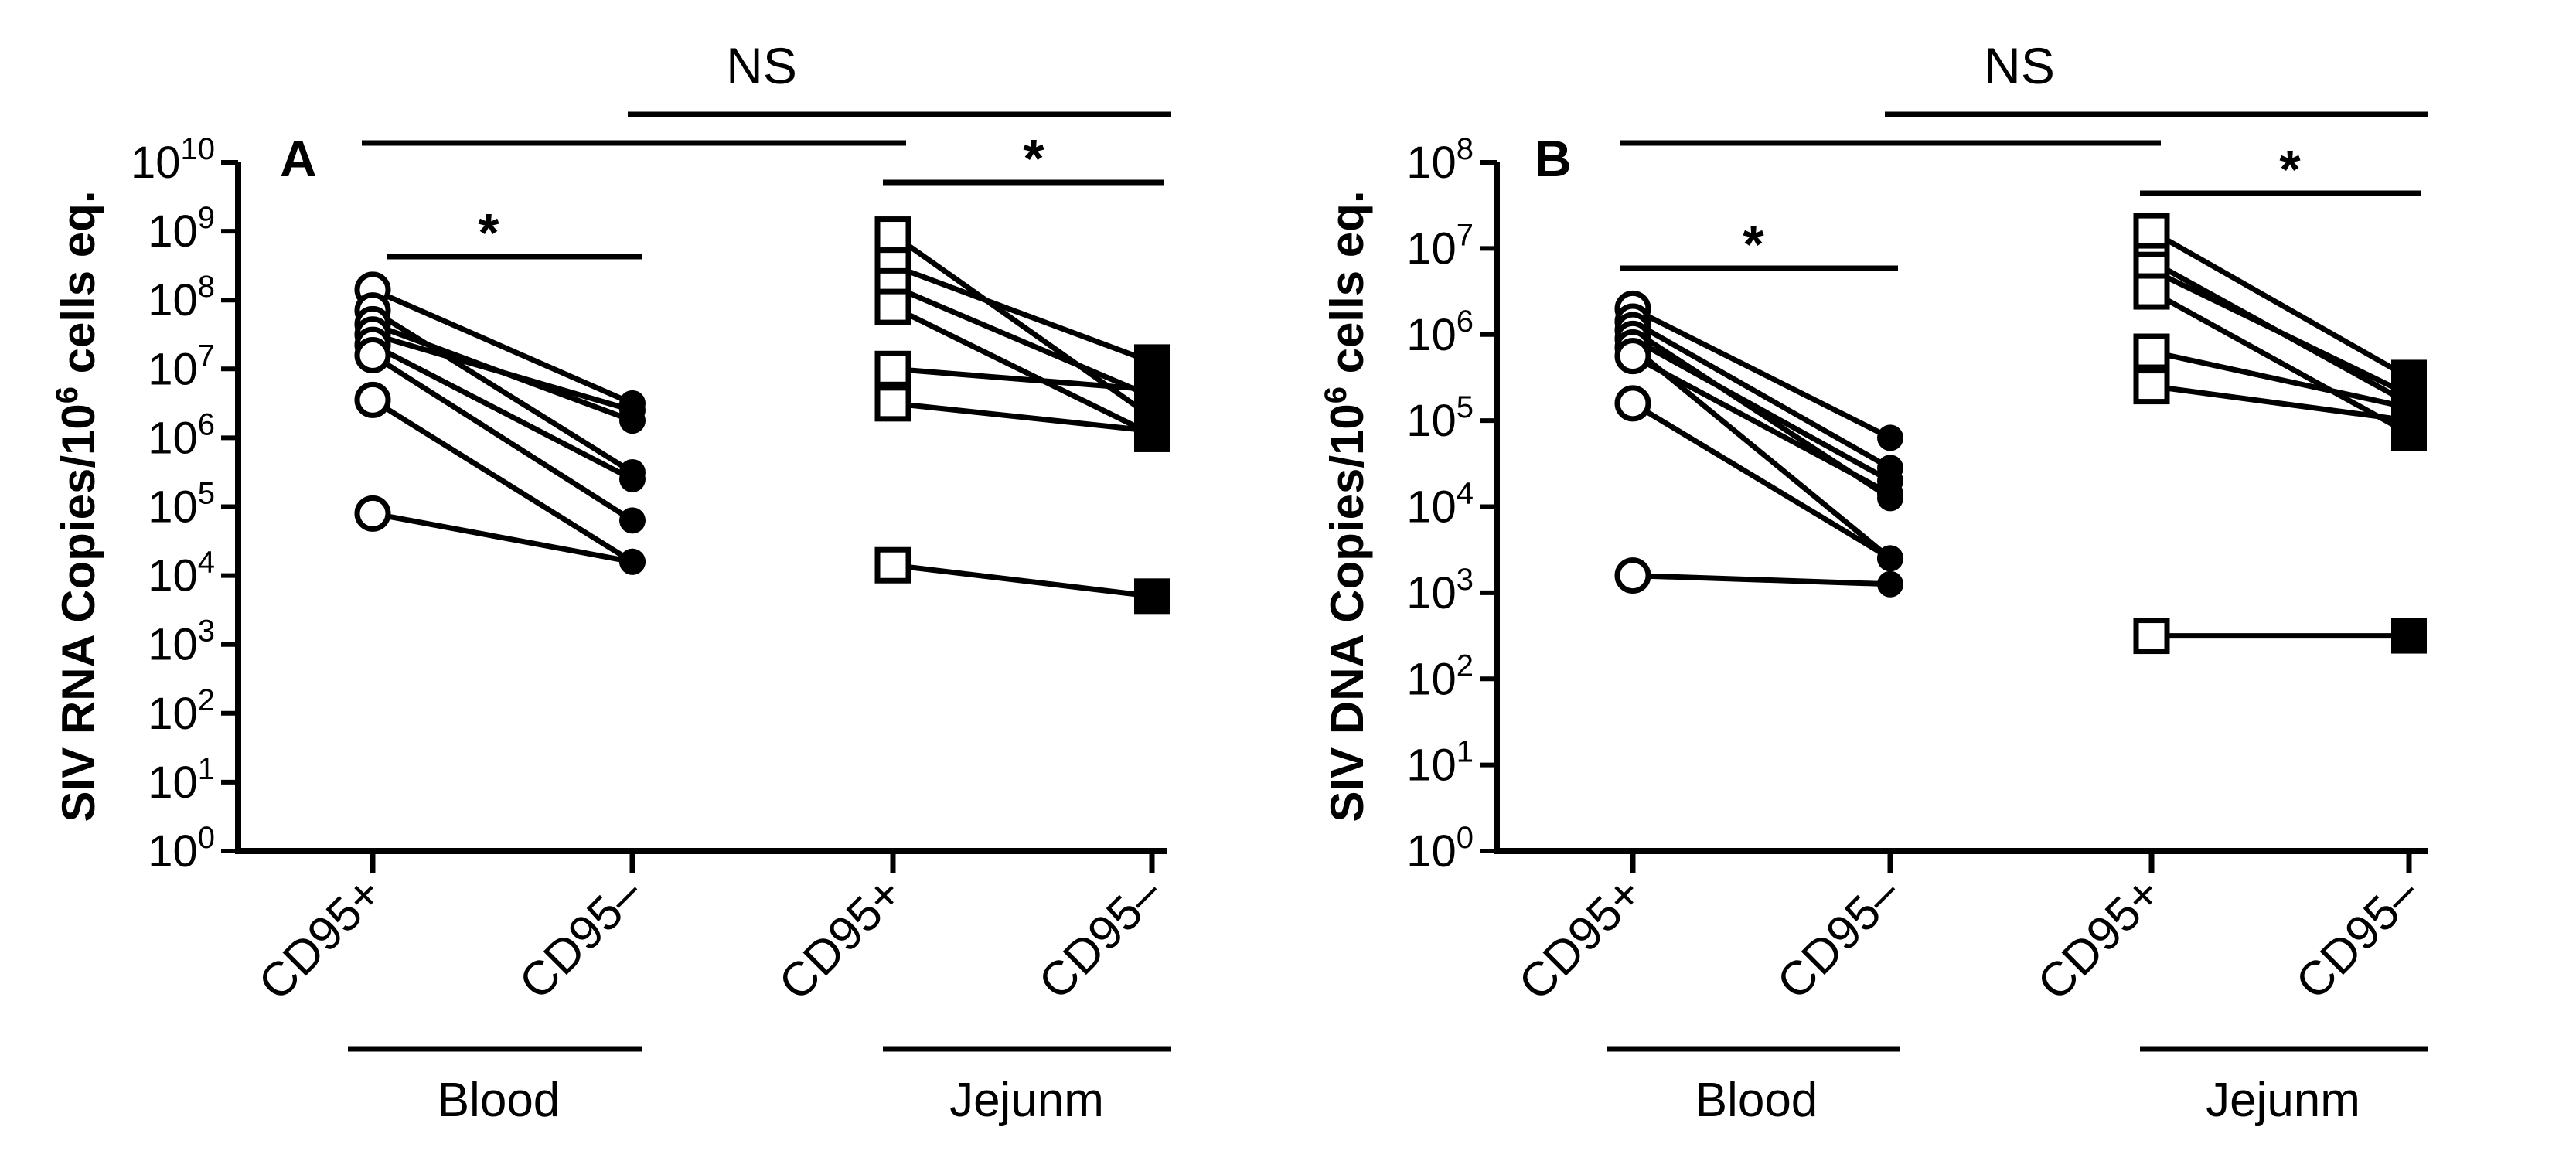 This screenshot has width=2576, height=1161. I want to click on panel-a-label: A, so click(298, 158).